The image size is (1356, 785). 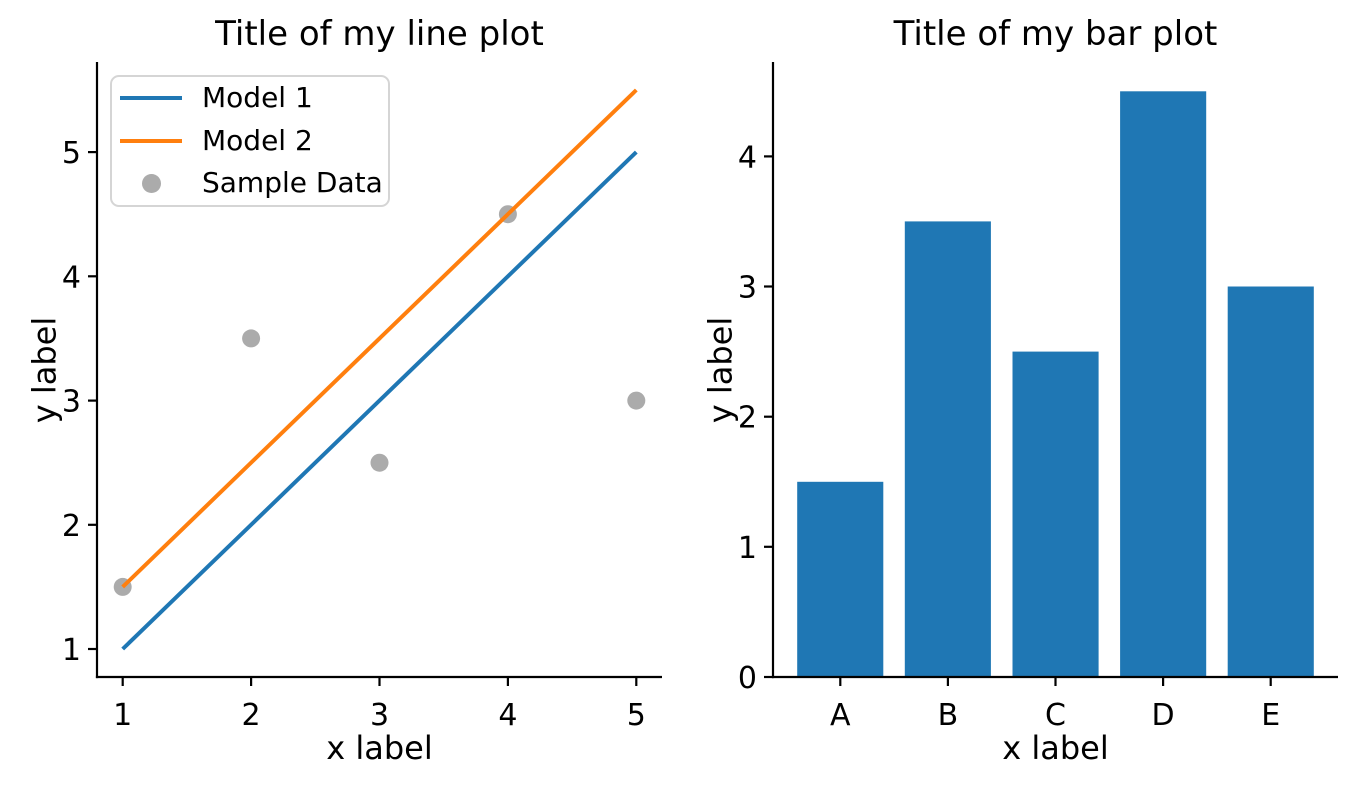 I want to click on line-plot-ylabel: y label, so click(x=44, y=370).